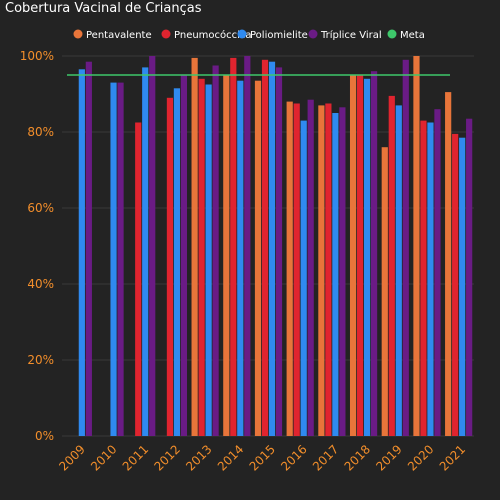 Image resolution: width=500 pixels, height=500 pixels. I want to click on x-tick-label: 2016, so click(293, 457).